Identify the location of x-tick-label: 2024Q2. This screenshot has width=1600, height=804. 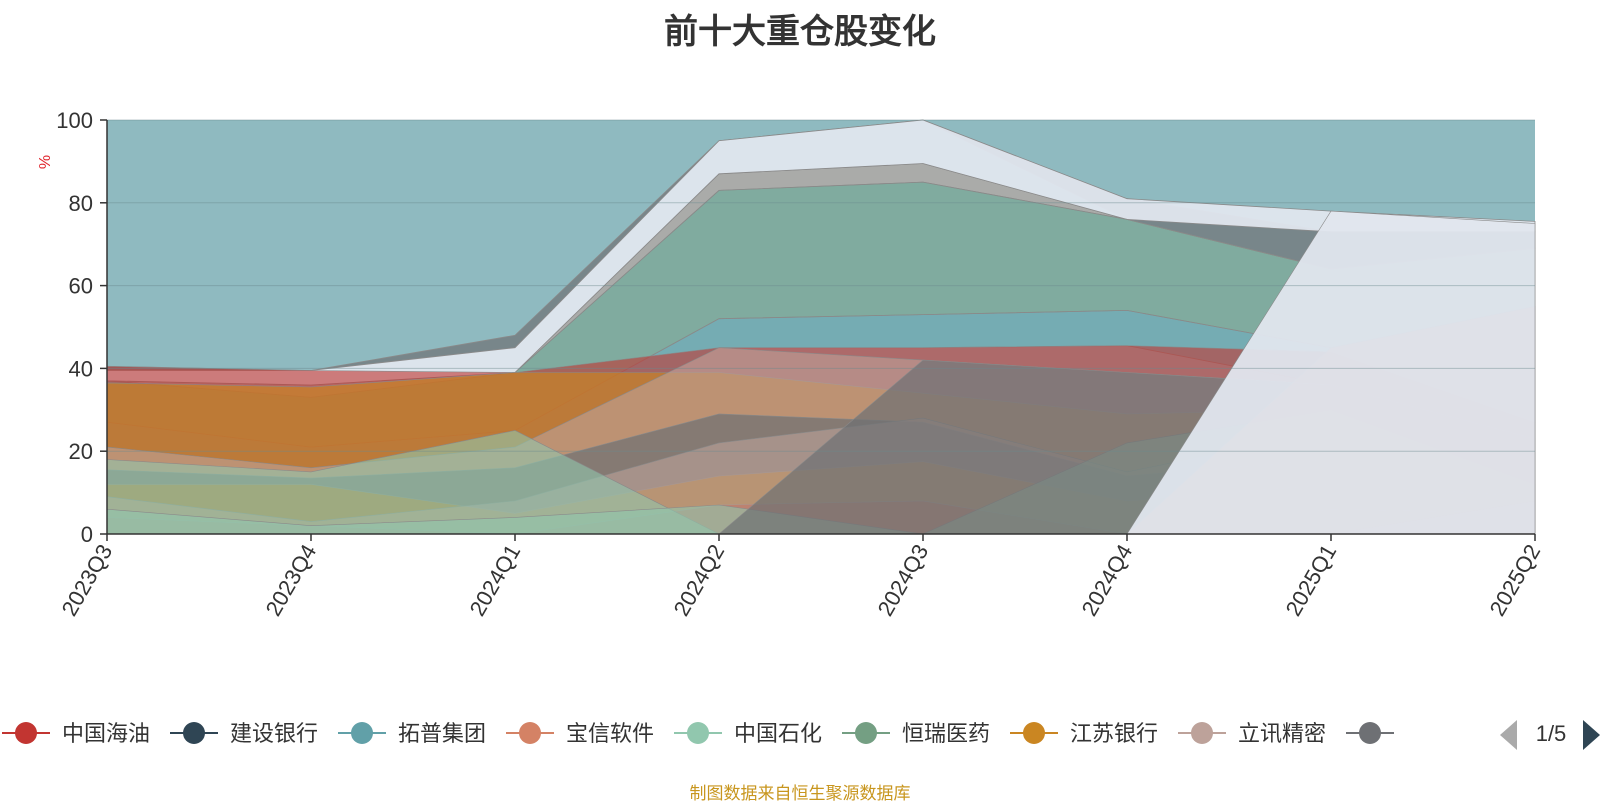
(699, 580).